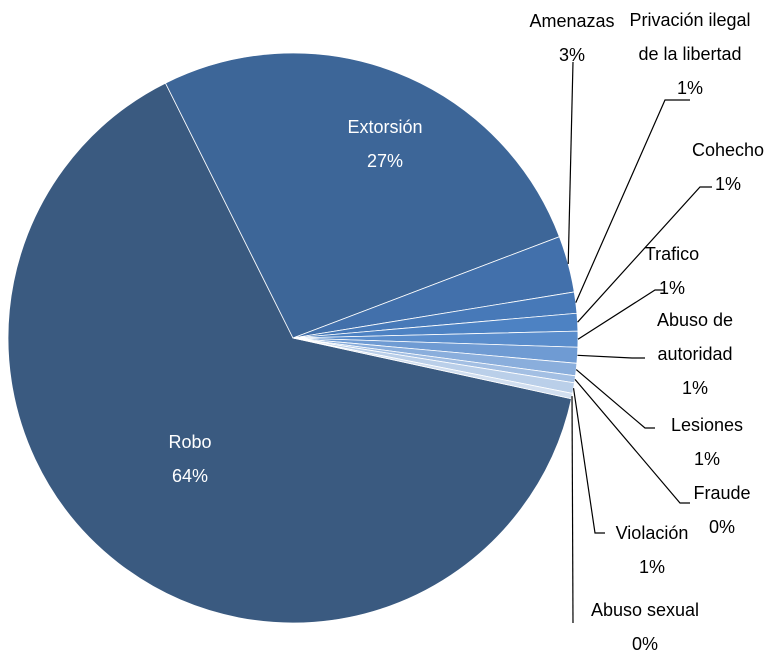 This screenshot has width=780, height=661. Describe the element at coordinates (190, 459) in the screenshot. I see `slice-label: Robo 64%` at that location.